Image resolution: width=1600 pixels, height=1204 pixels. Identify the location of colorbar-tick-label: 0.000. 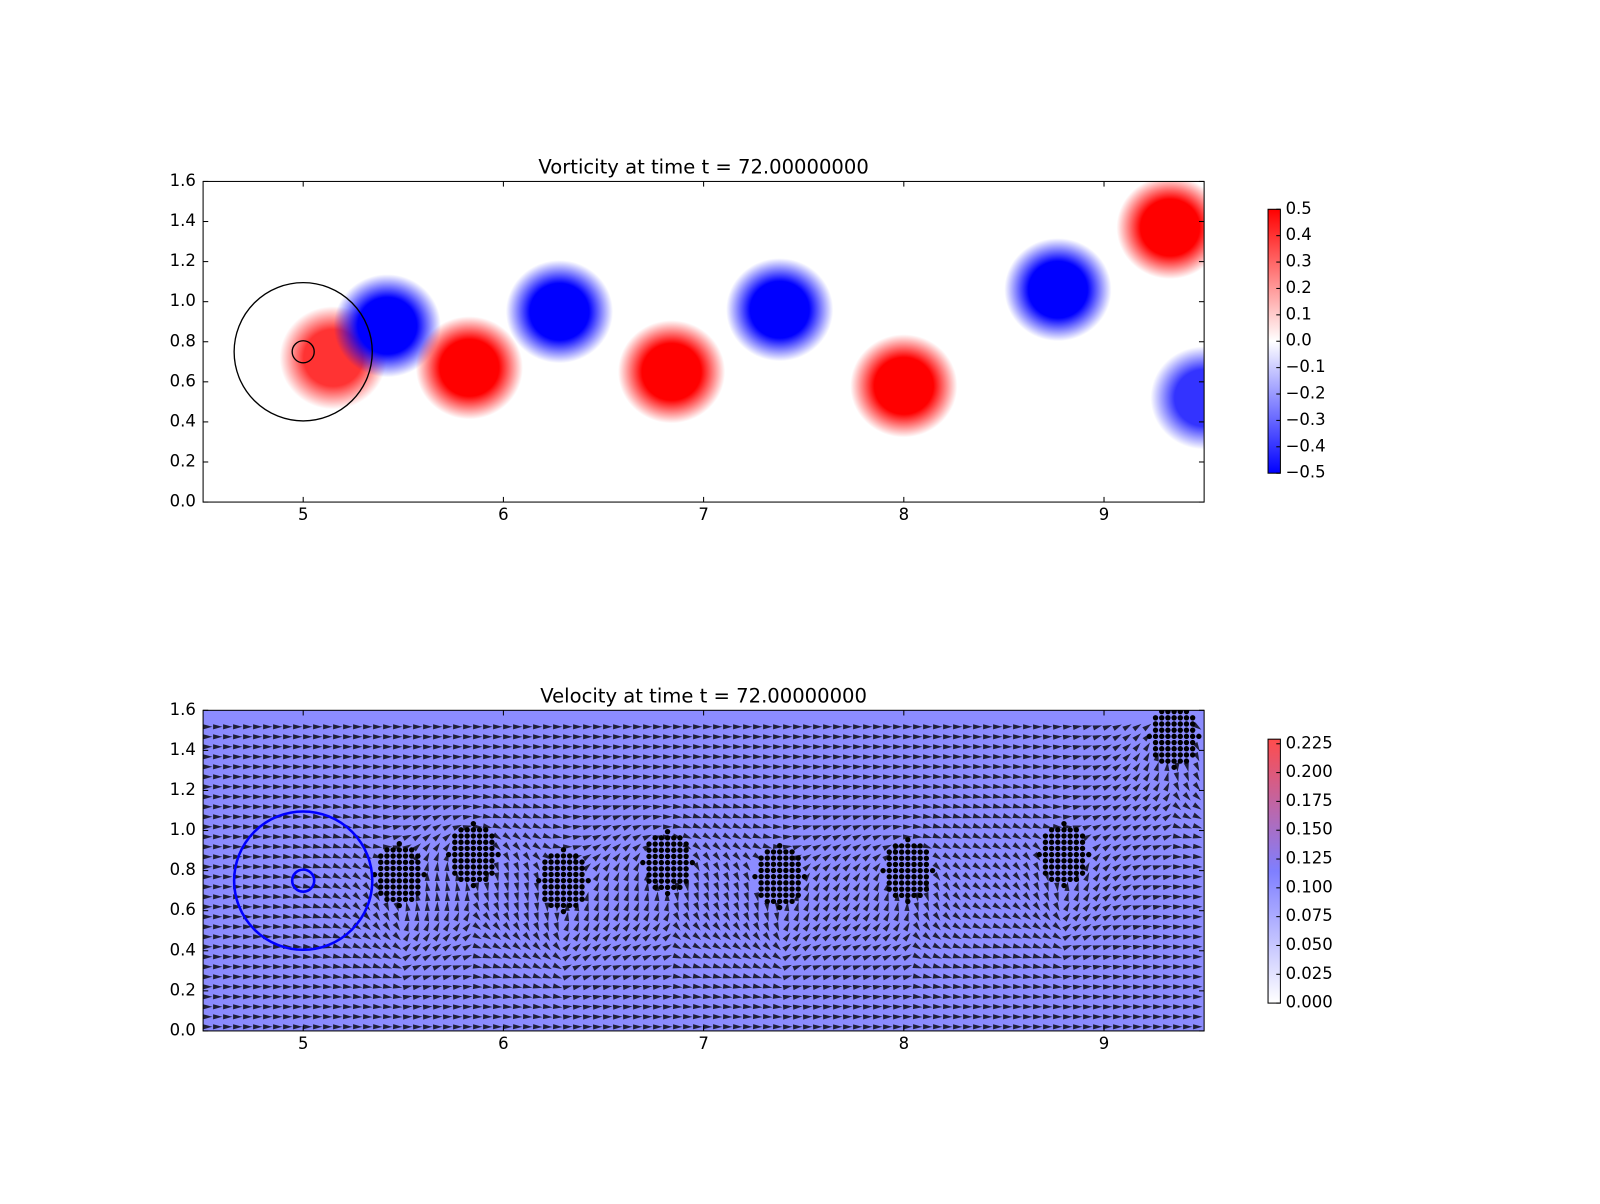
(1309, 1002).